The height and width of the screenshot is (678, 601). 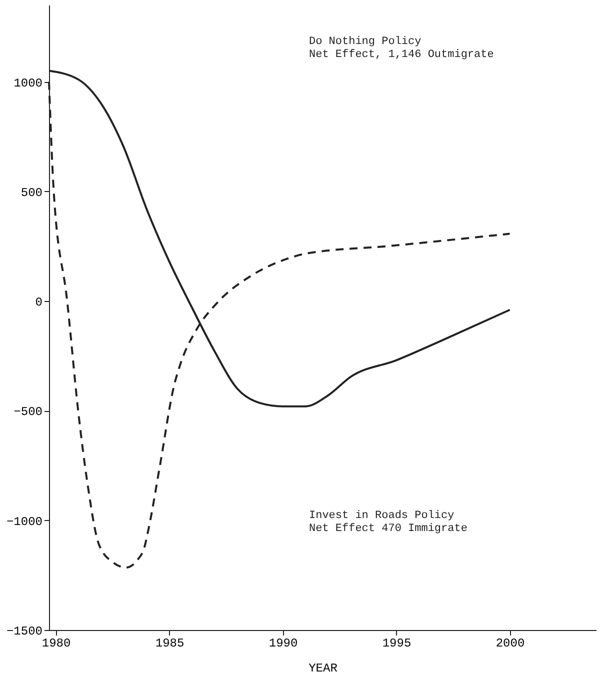 I want to click on y-tick-label: −1000, so click(x=24, y=521).